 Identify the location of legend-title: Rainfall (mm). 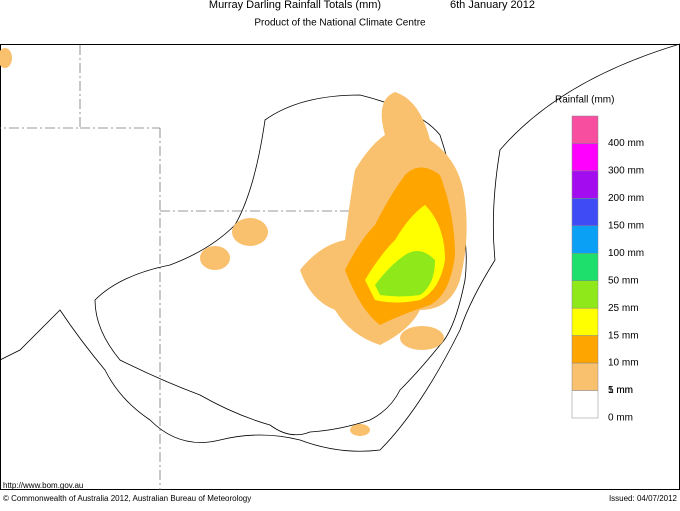
(584, 100).